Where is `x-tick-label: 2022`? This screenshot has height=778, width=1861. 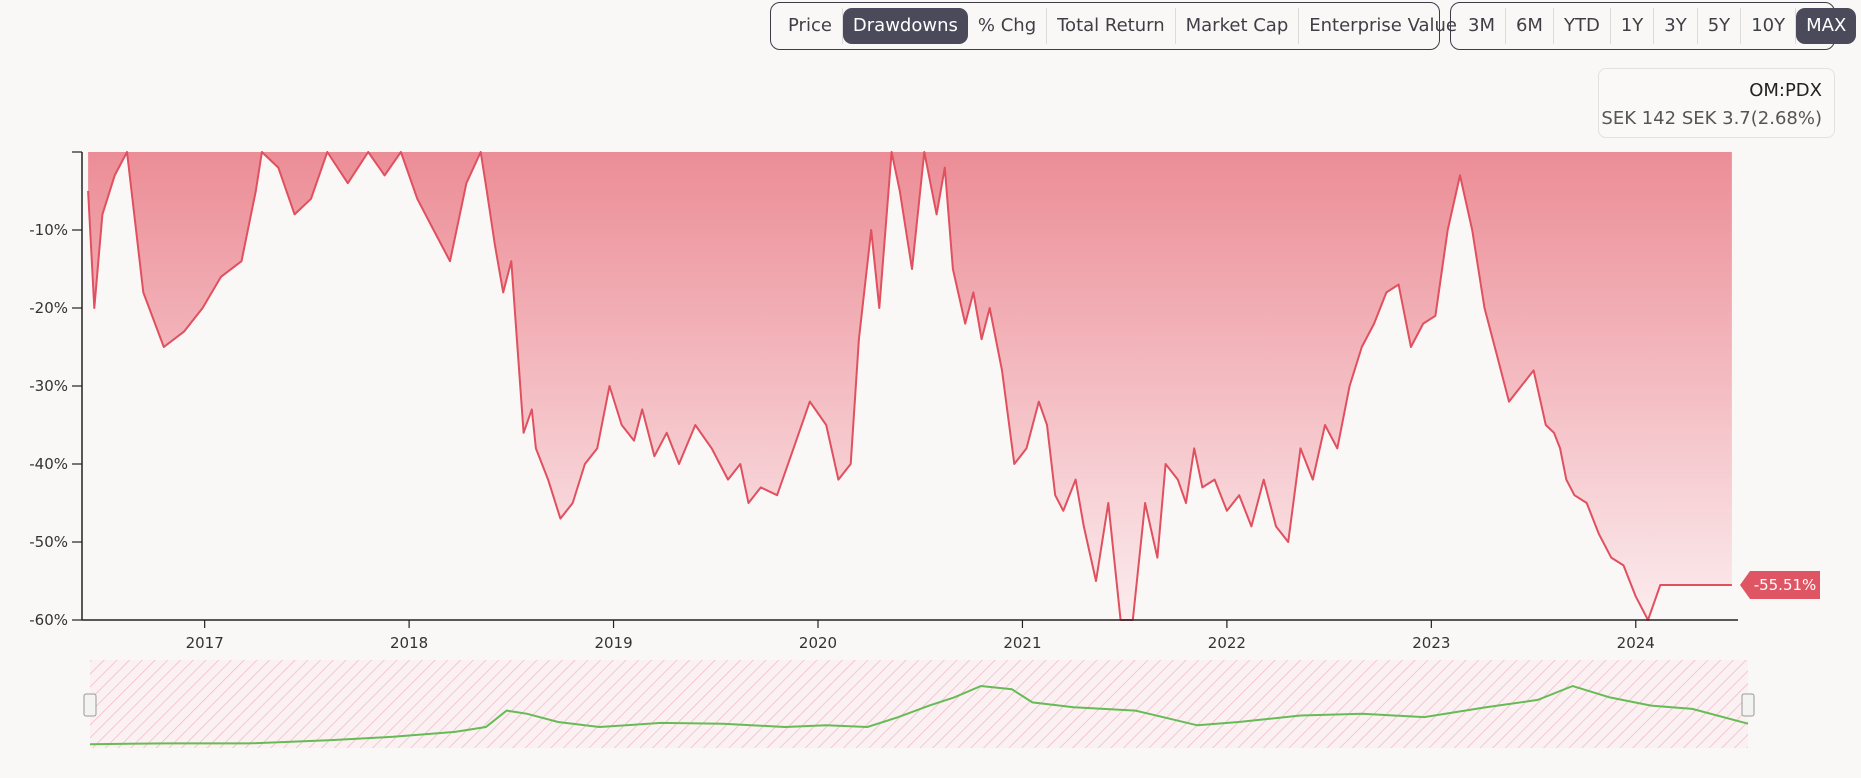 x-tick-label: 2022 is located at coordinates (1227, 643).